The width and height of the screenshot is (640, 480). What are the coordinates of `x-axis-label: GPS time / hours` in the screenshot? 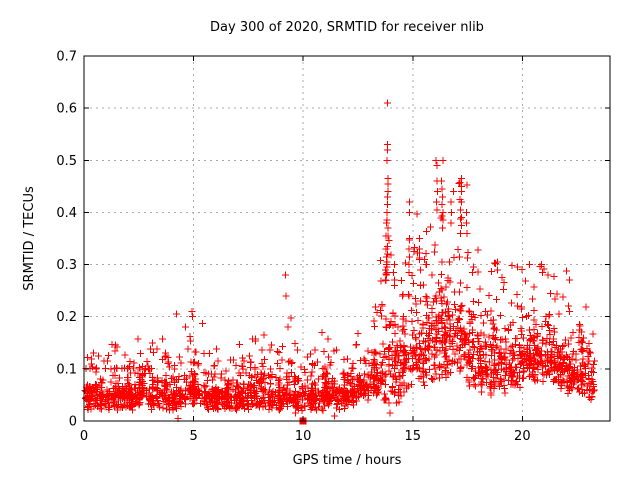 It's located at (347, 460).